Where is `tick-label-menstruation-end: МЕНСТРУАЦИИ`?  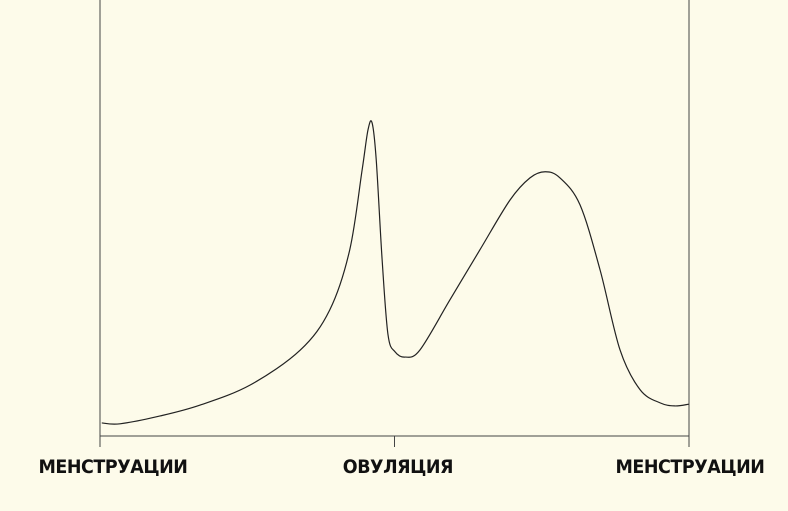
tick-label-menstruation-end: МЕНСТРУАЦИИ is located at coordinates (690, 467).